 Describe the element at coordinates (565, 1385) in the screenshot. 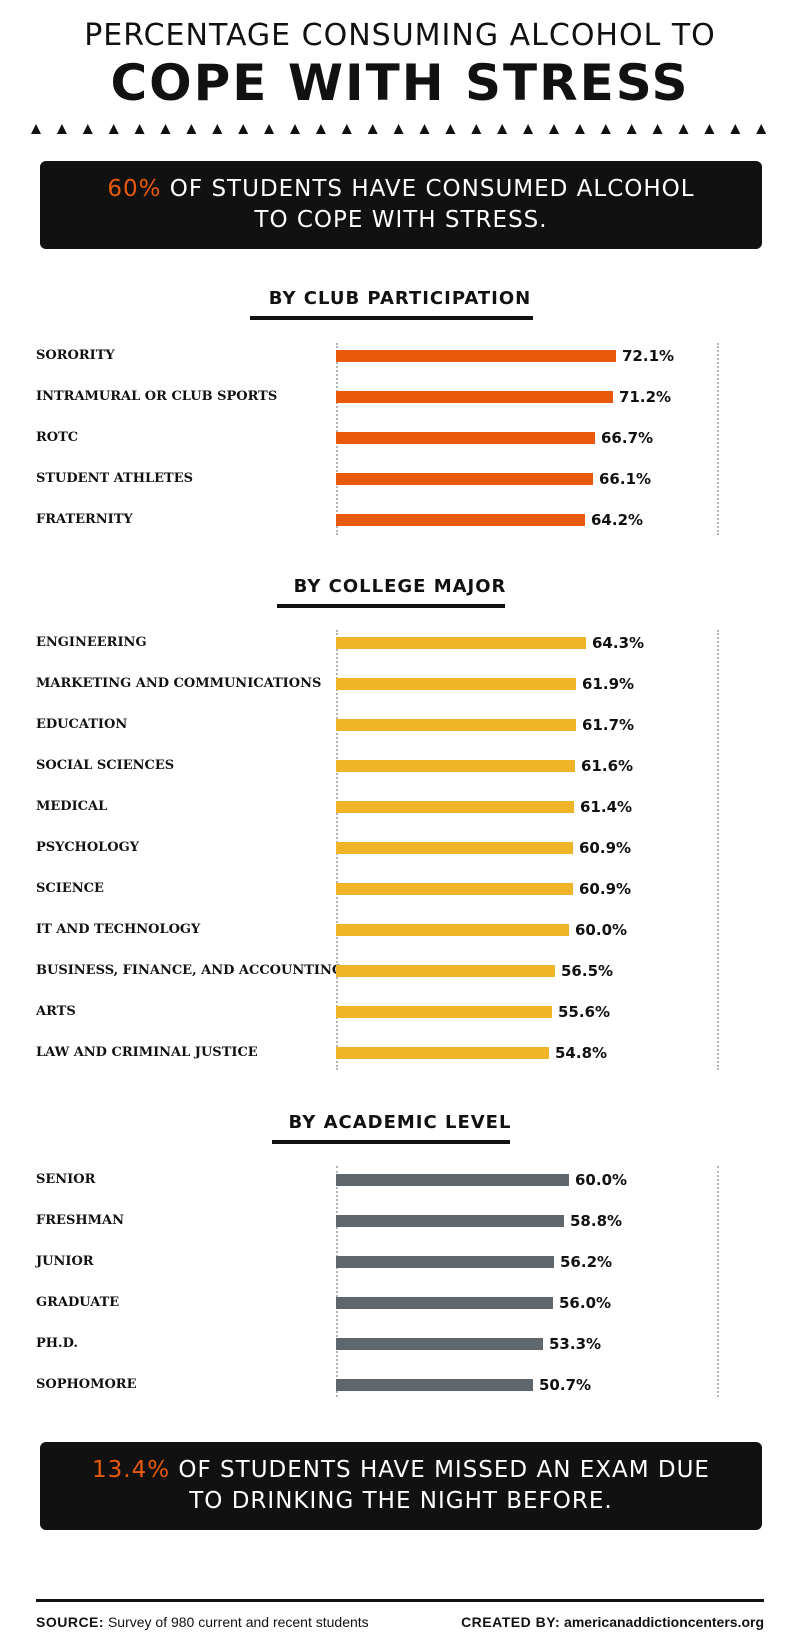

I see `value-label: 50.7%` at that location.